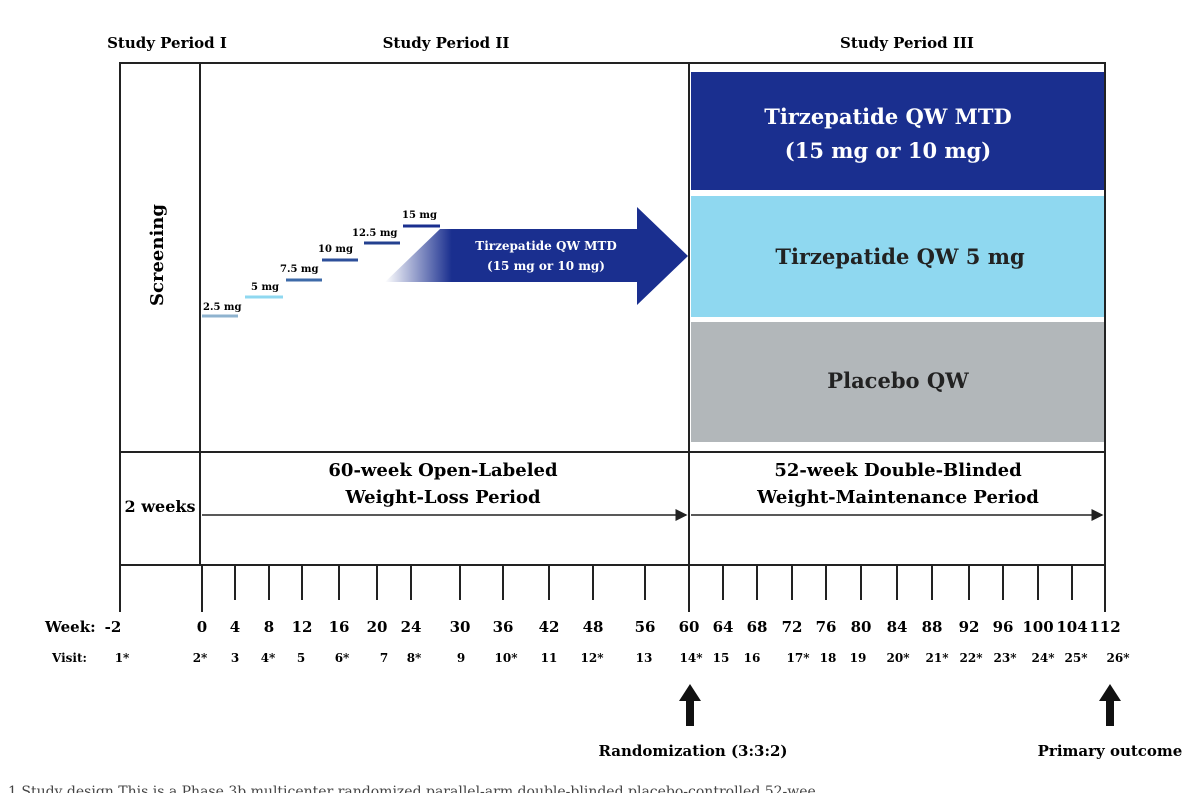 This screenshot has height=793, width=1200. I want to click on randomization-marker: Randomization (3:3:2), so click(693, 722).